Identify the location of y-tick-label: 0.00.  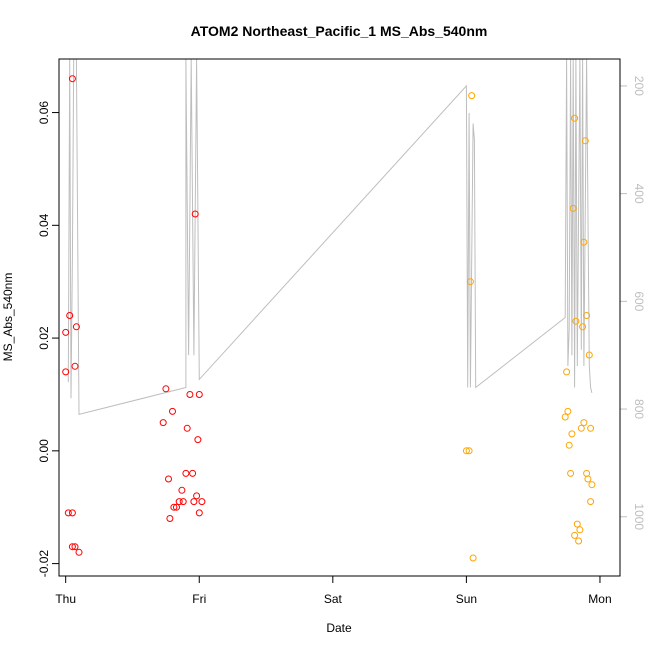
(44, 451).